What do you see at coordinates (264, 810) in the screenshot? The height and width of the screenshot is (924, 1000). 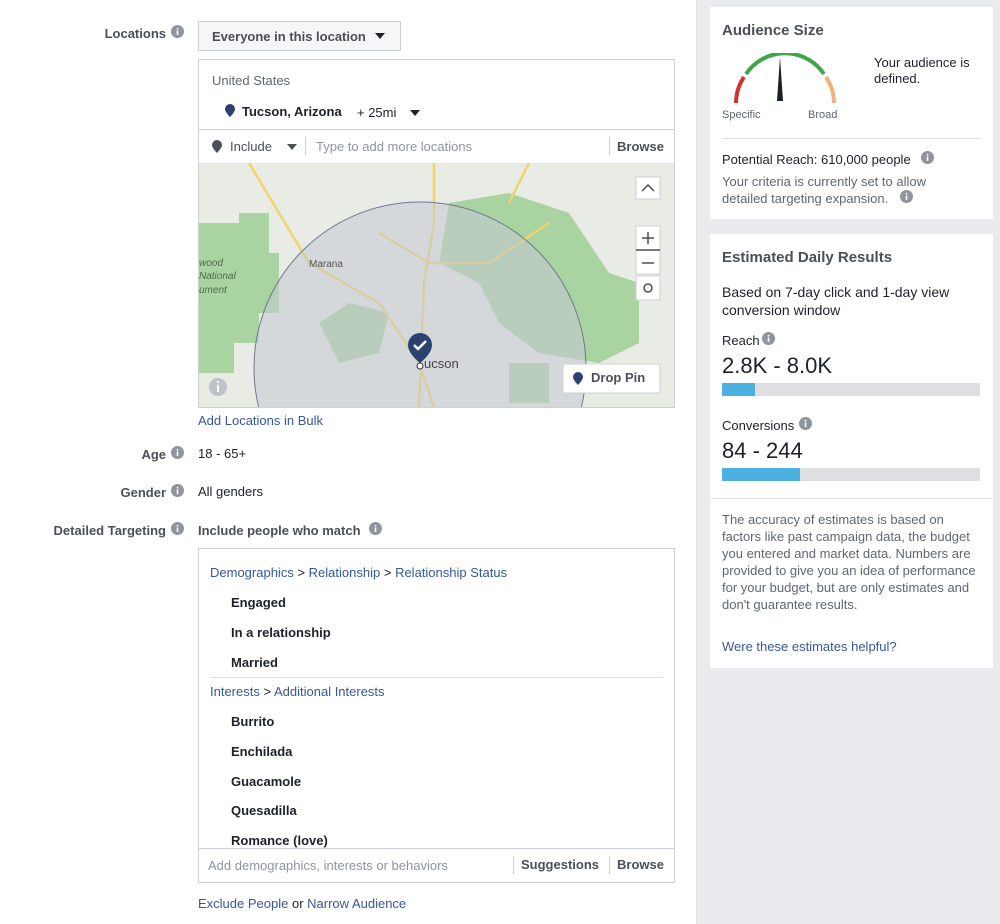 I see `target-item: Quesadilla` at bounding box center [264, 810].